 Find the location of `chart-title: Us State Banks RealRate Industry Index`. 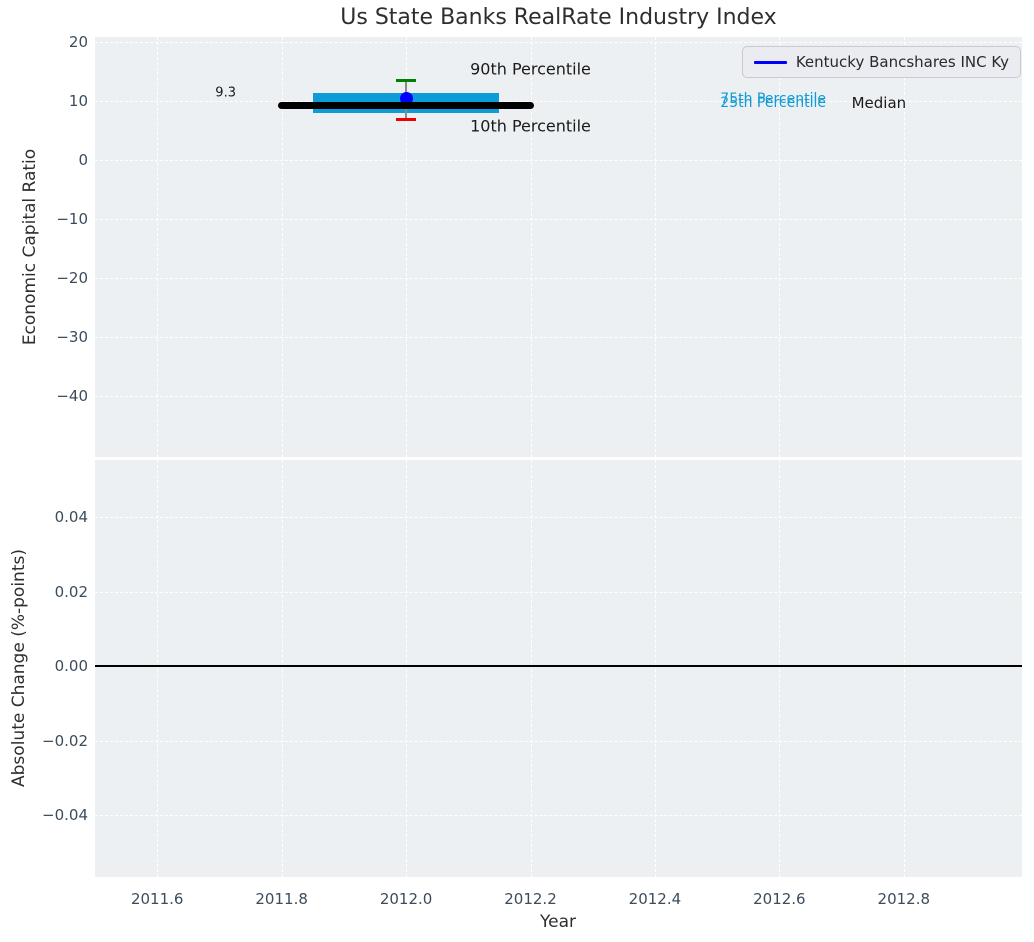

chart-title: Us State Banks RealRate Industry Index is located at coordinates (558, 17).